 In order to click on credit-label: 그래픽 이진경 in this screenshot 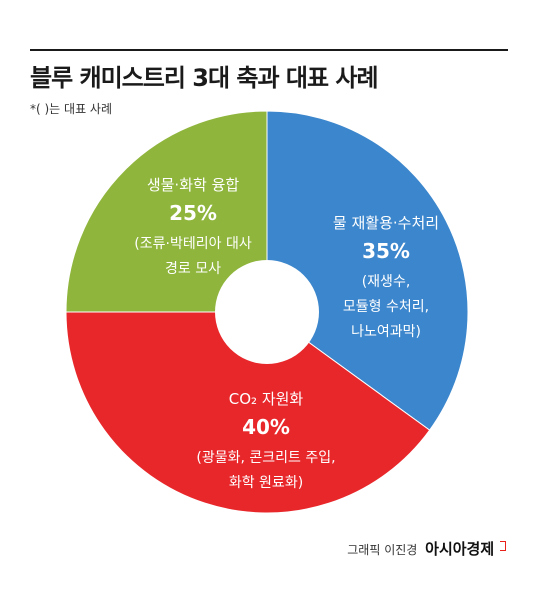, I will do `click(382, 550)`.